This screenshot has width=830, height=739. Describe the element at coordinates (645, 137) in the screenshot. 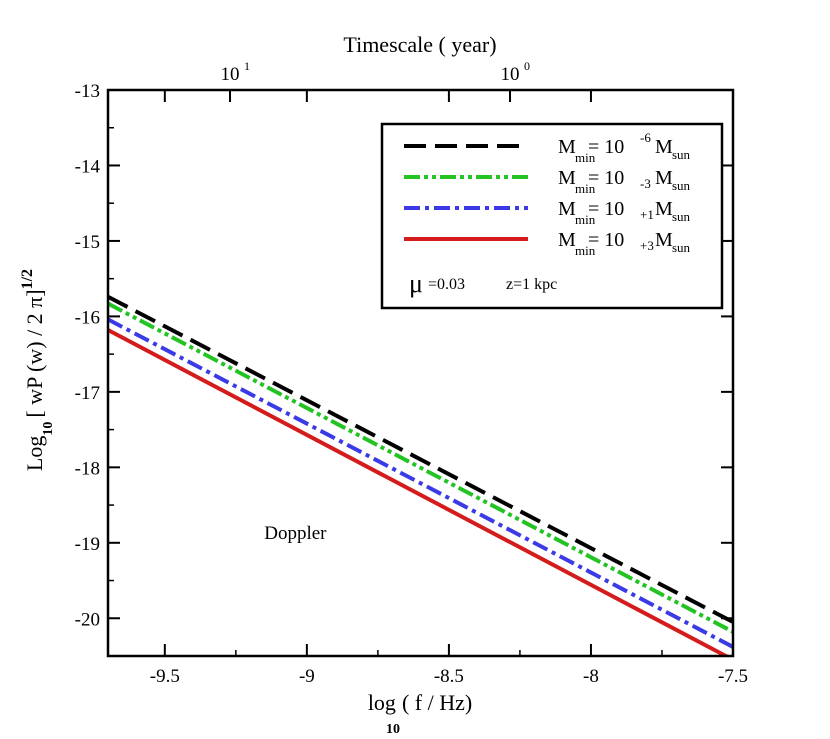

I see `svg-text: -6` at that location.